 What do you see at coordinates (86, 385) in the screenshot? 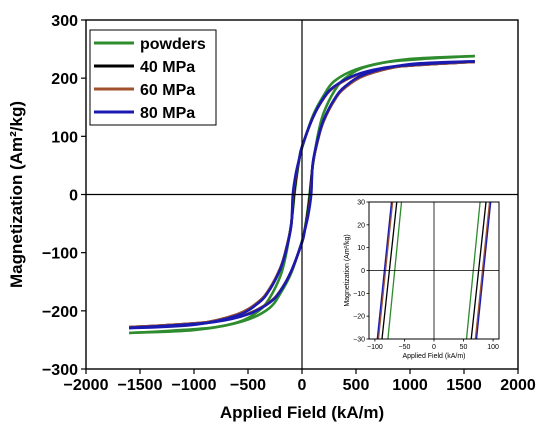
I see `x-tick-label: −2000` at bounding box center [86, 385].